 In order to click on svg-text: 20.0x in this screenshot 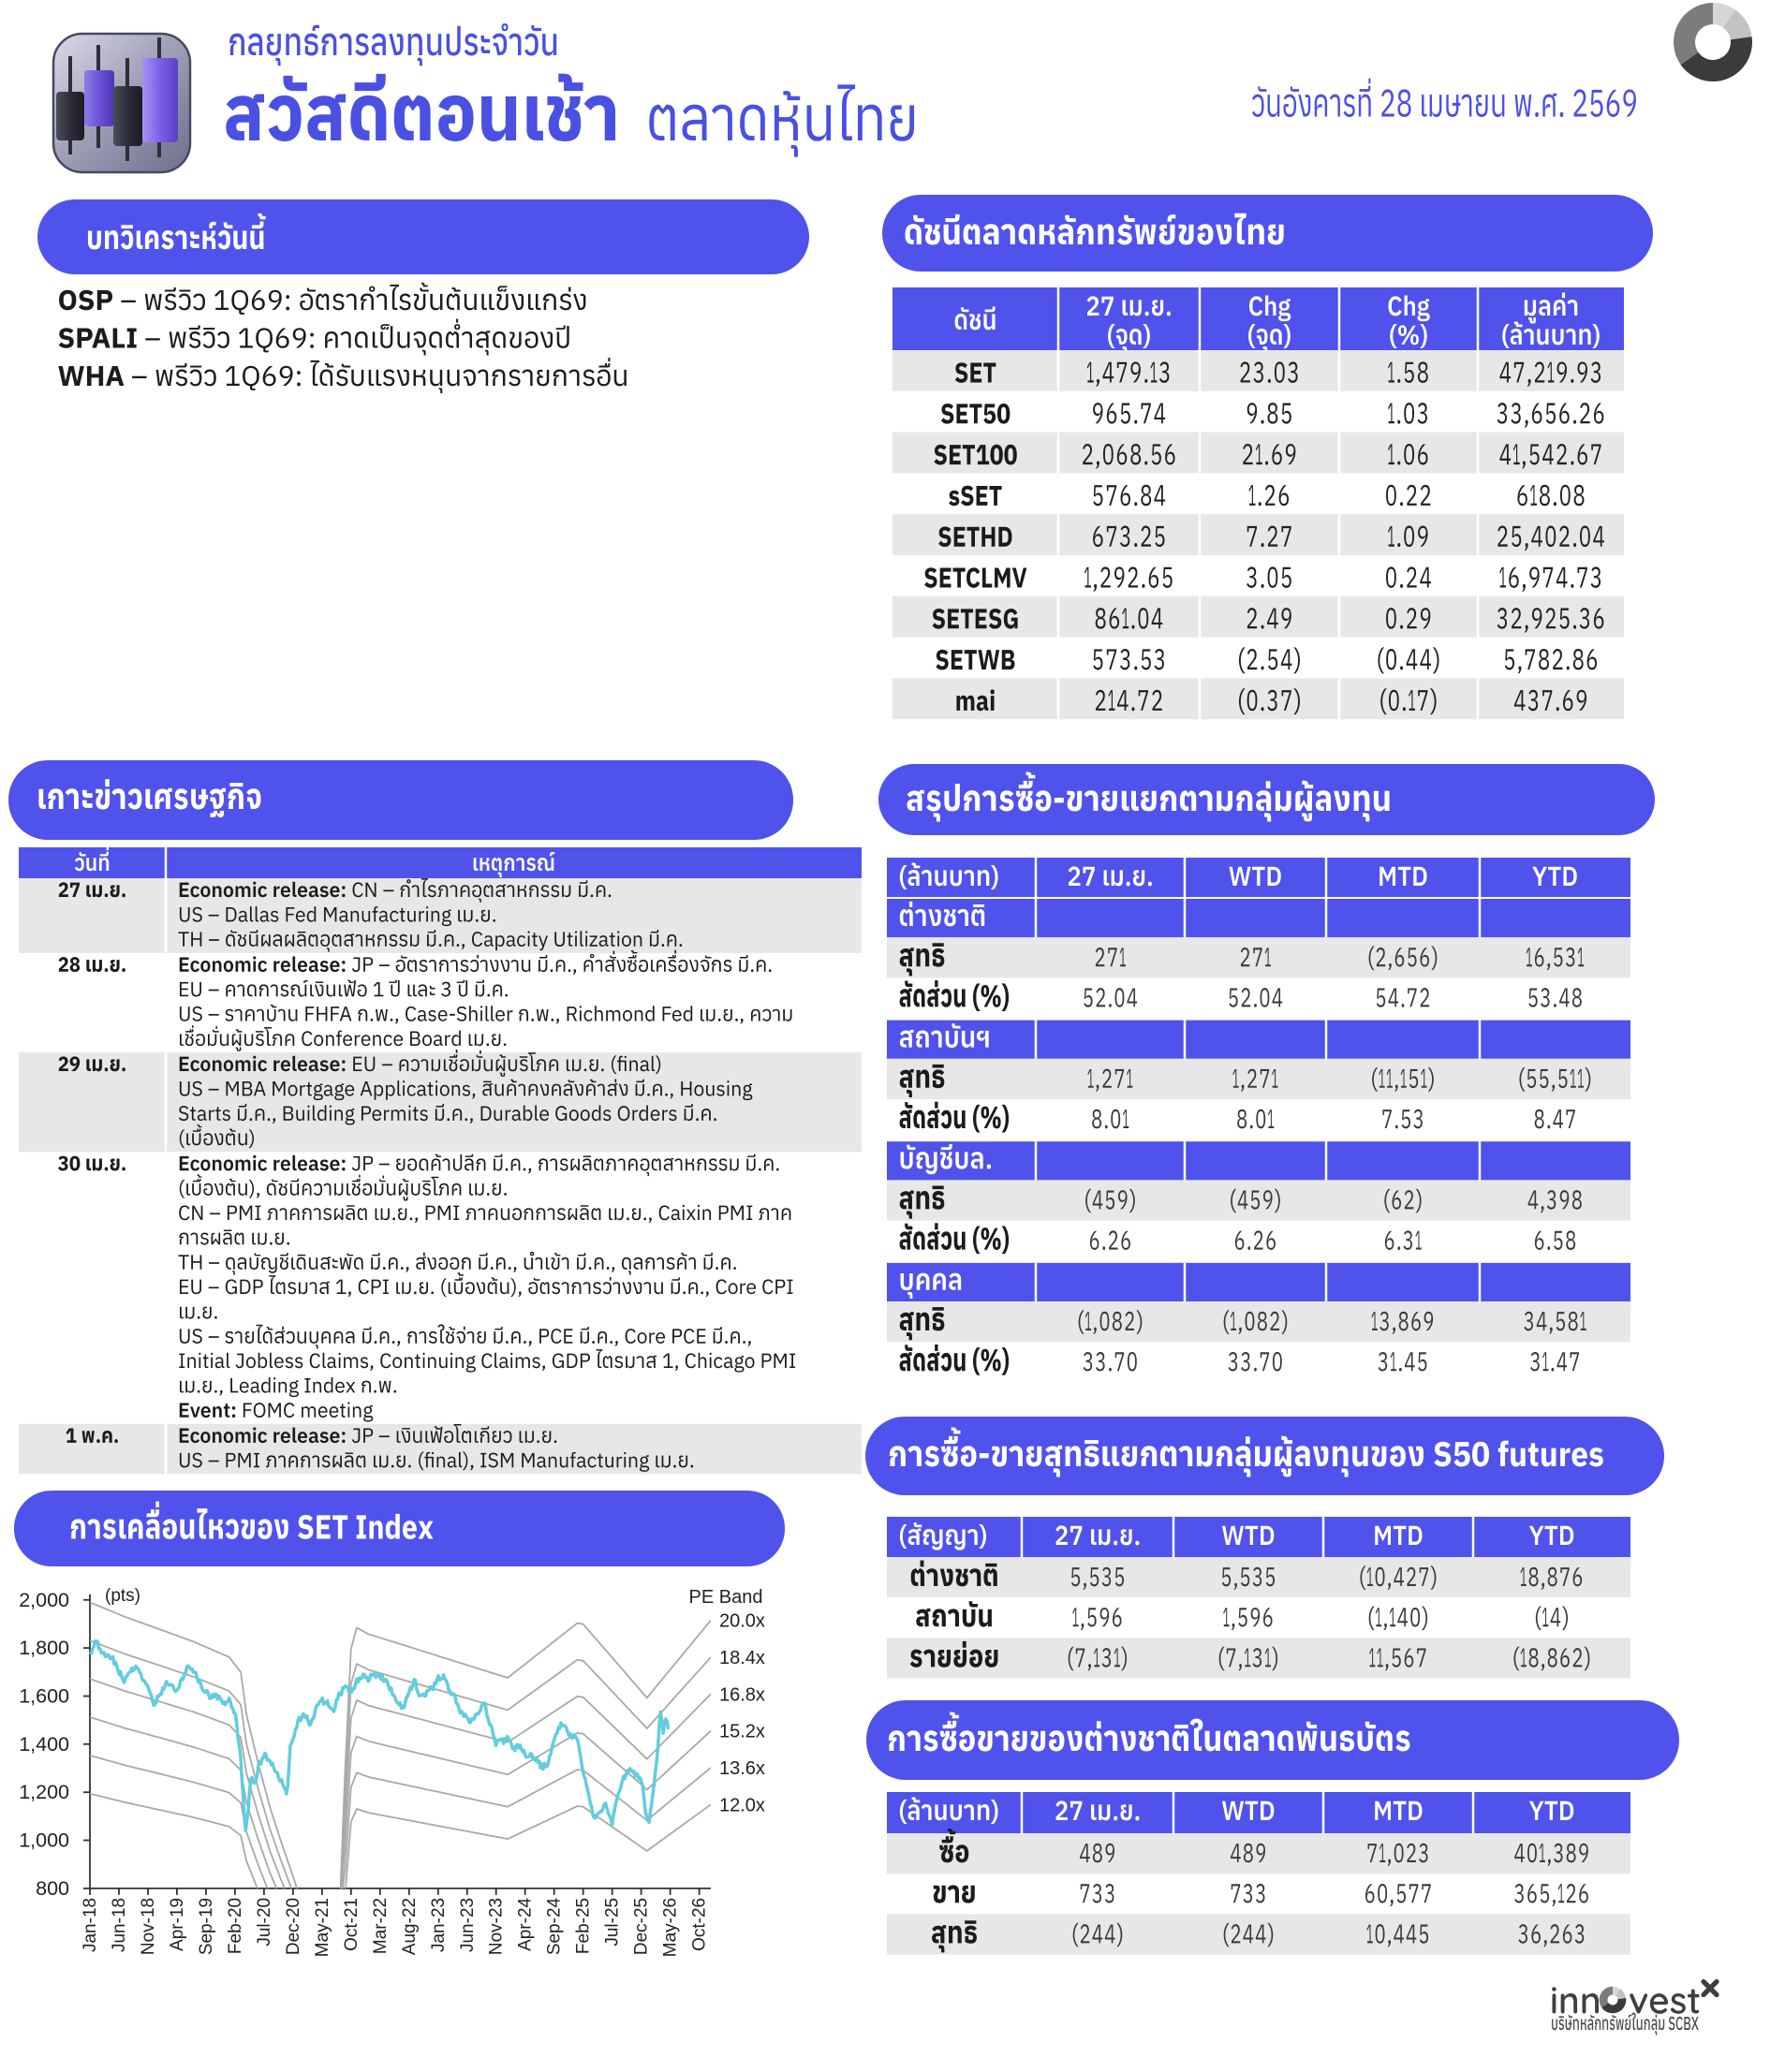, I will do `click(742, 1621)`.